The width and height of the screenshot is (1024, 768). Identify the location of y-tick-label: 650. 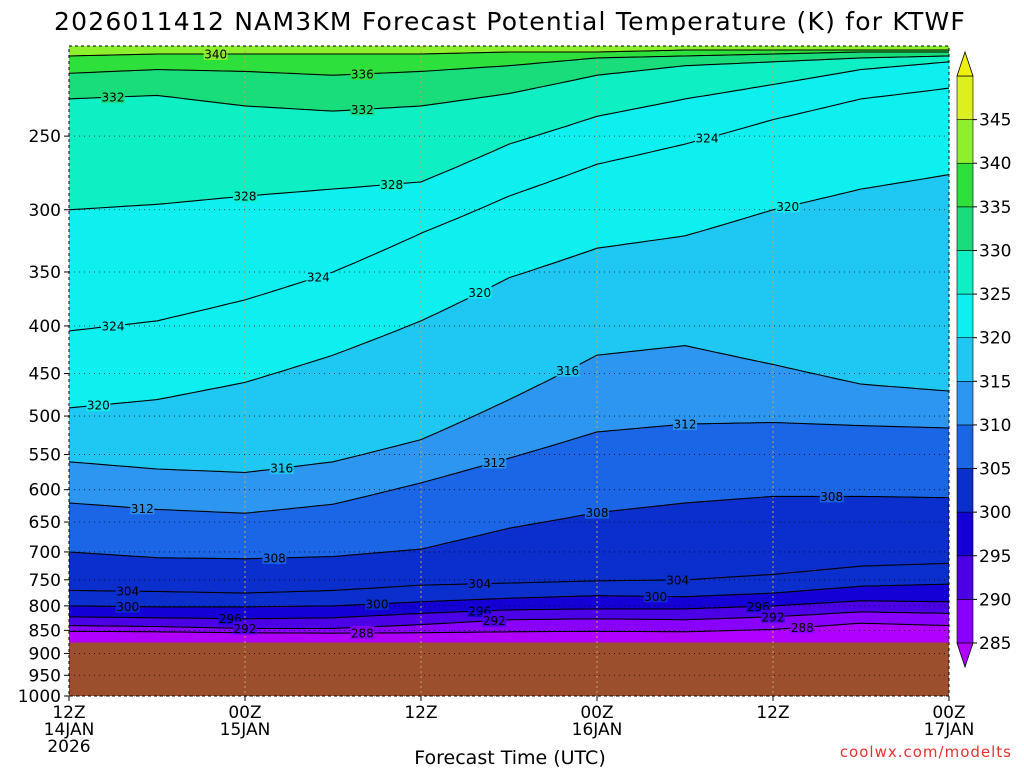
(45, 523).